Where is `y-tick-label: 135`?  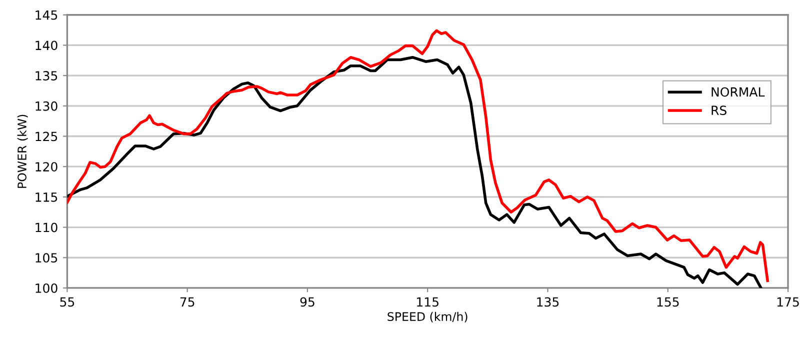
y-tick-label: 135 is located at coordinates (47, 75).